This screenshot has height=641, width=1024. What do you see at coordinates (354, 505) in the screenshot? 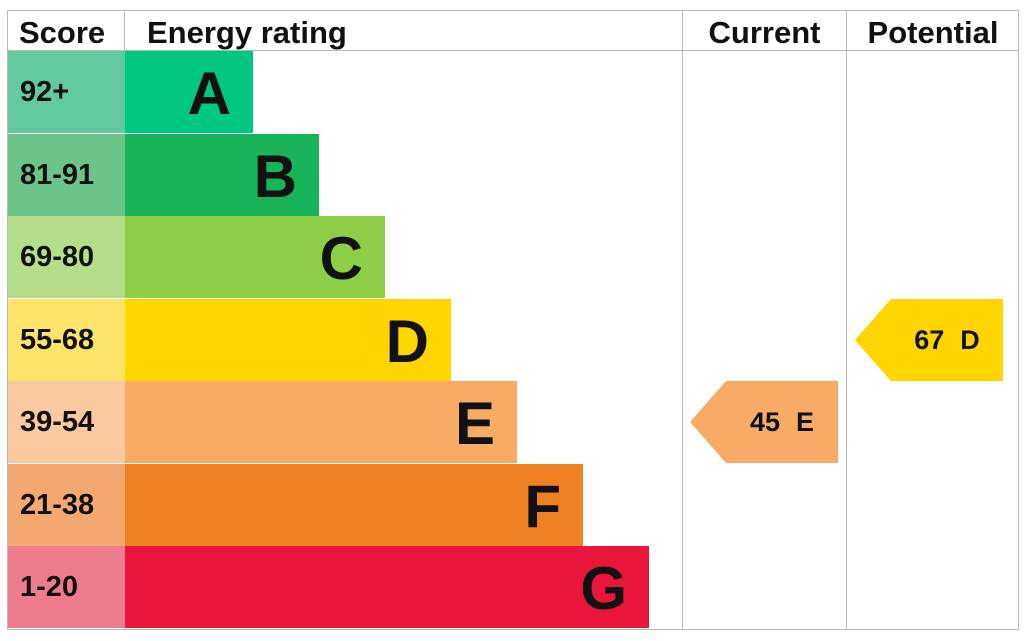
I see `rating-bar-f: F` at bounding box center [354, 505].